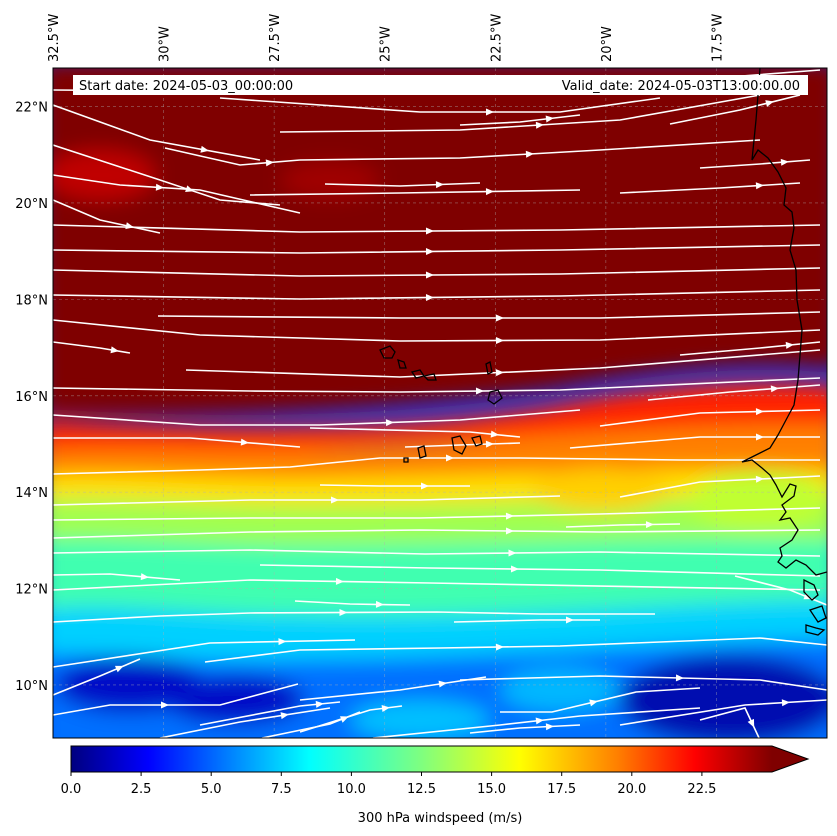 This screenshot has height=836, width=837. What do you see at coordinates (31, 300) in the screenshot?
I see `lat-tick-label: 18°N` at bounding box center [31, 300].